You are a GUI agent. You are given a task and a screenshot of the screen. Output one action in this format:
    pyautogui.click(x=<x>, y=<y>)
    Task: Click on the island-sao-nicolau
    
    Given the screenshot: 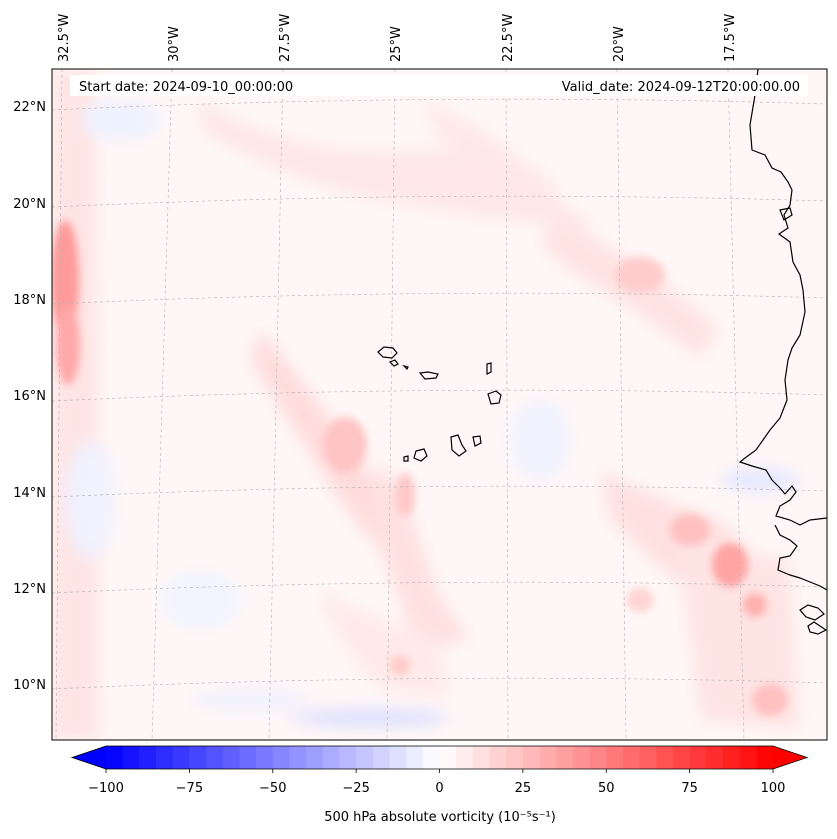 What is the action you would take?
    pyautogui.click(x=428, y=375)
    